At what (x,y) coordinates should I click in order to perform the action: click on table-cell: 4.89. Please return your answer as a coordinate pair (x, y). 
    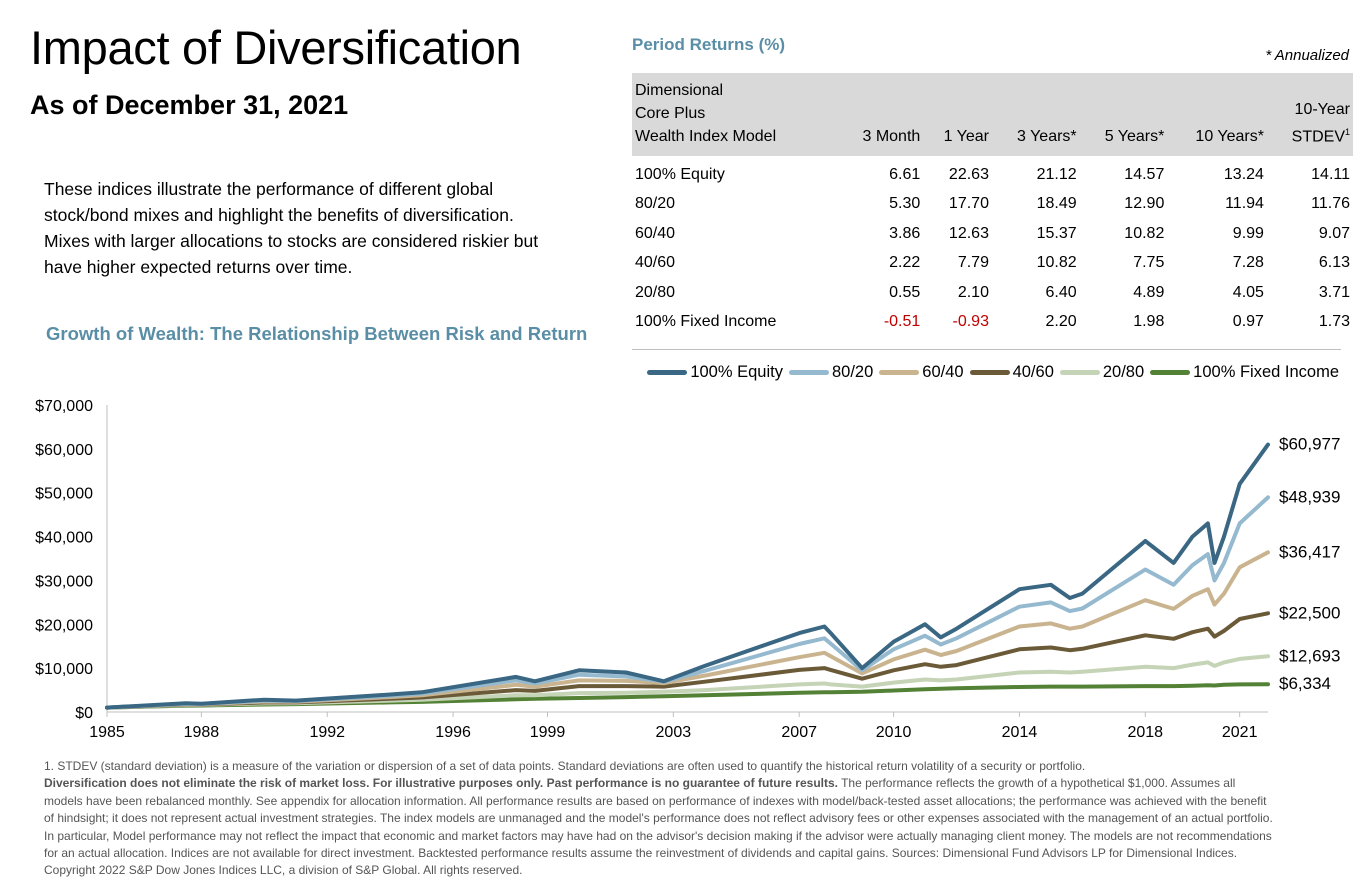
    Looking at the image, I should click on (1149, 292).